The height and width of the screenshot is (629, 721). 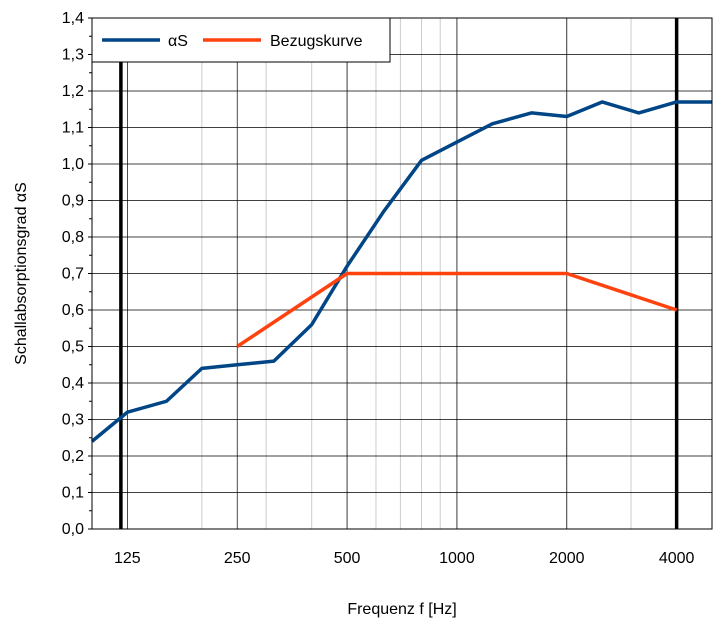 What do you see at coordinates (73, 91) in the screenshot?
I see `y-tick-label: 1,2` at bounding box center [73, 91].